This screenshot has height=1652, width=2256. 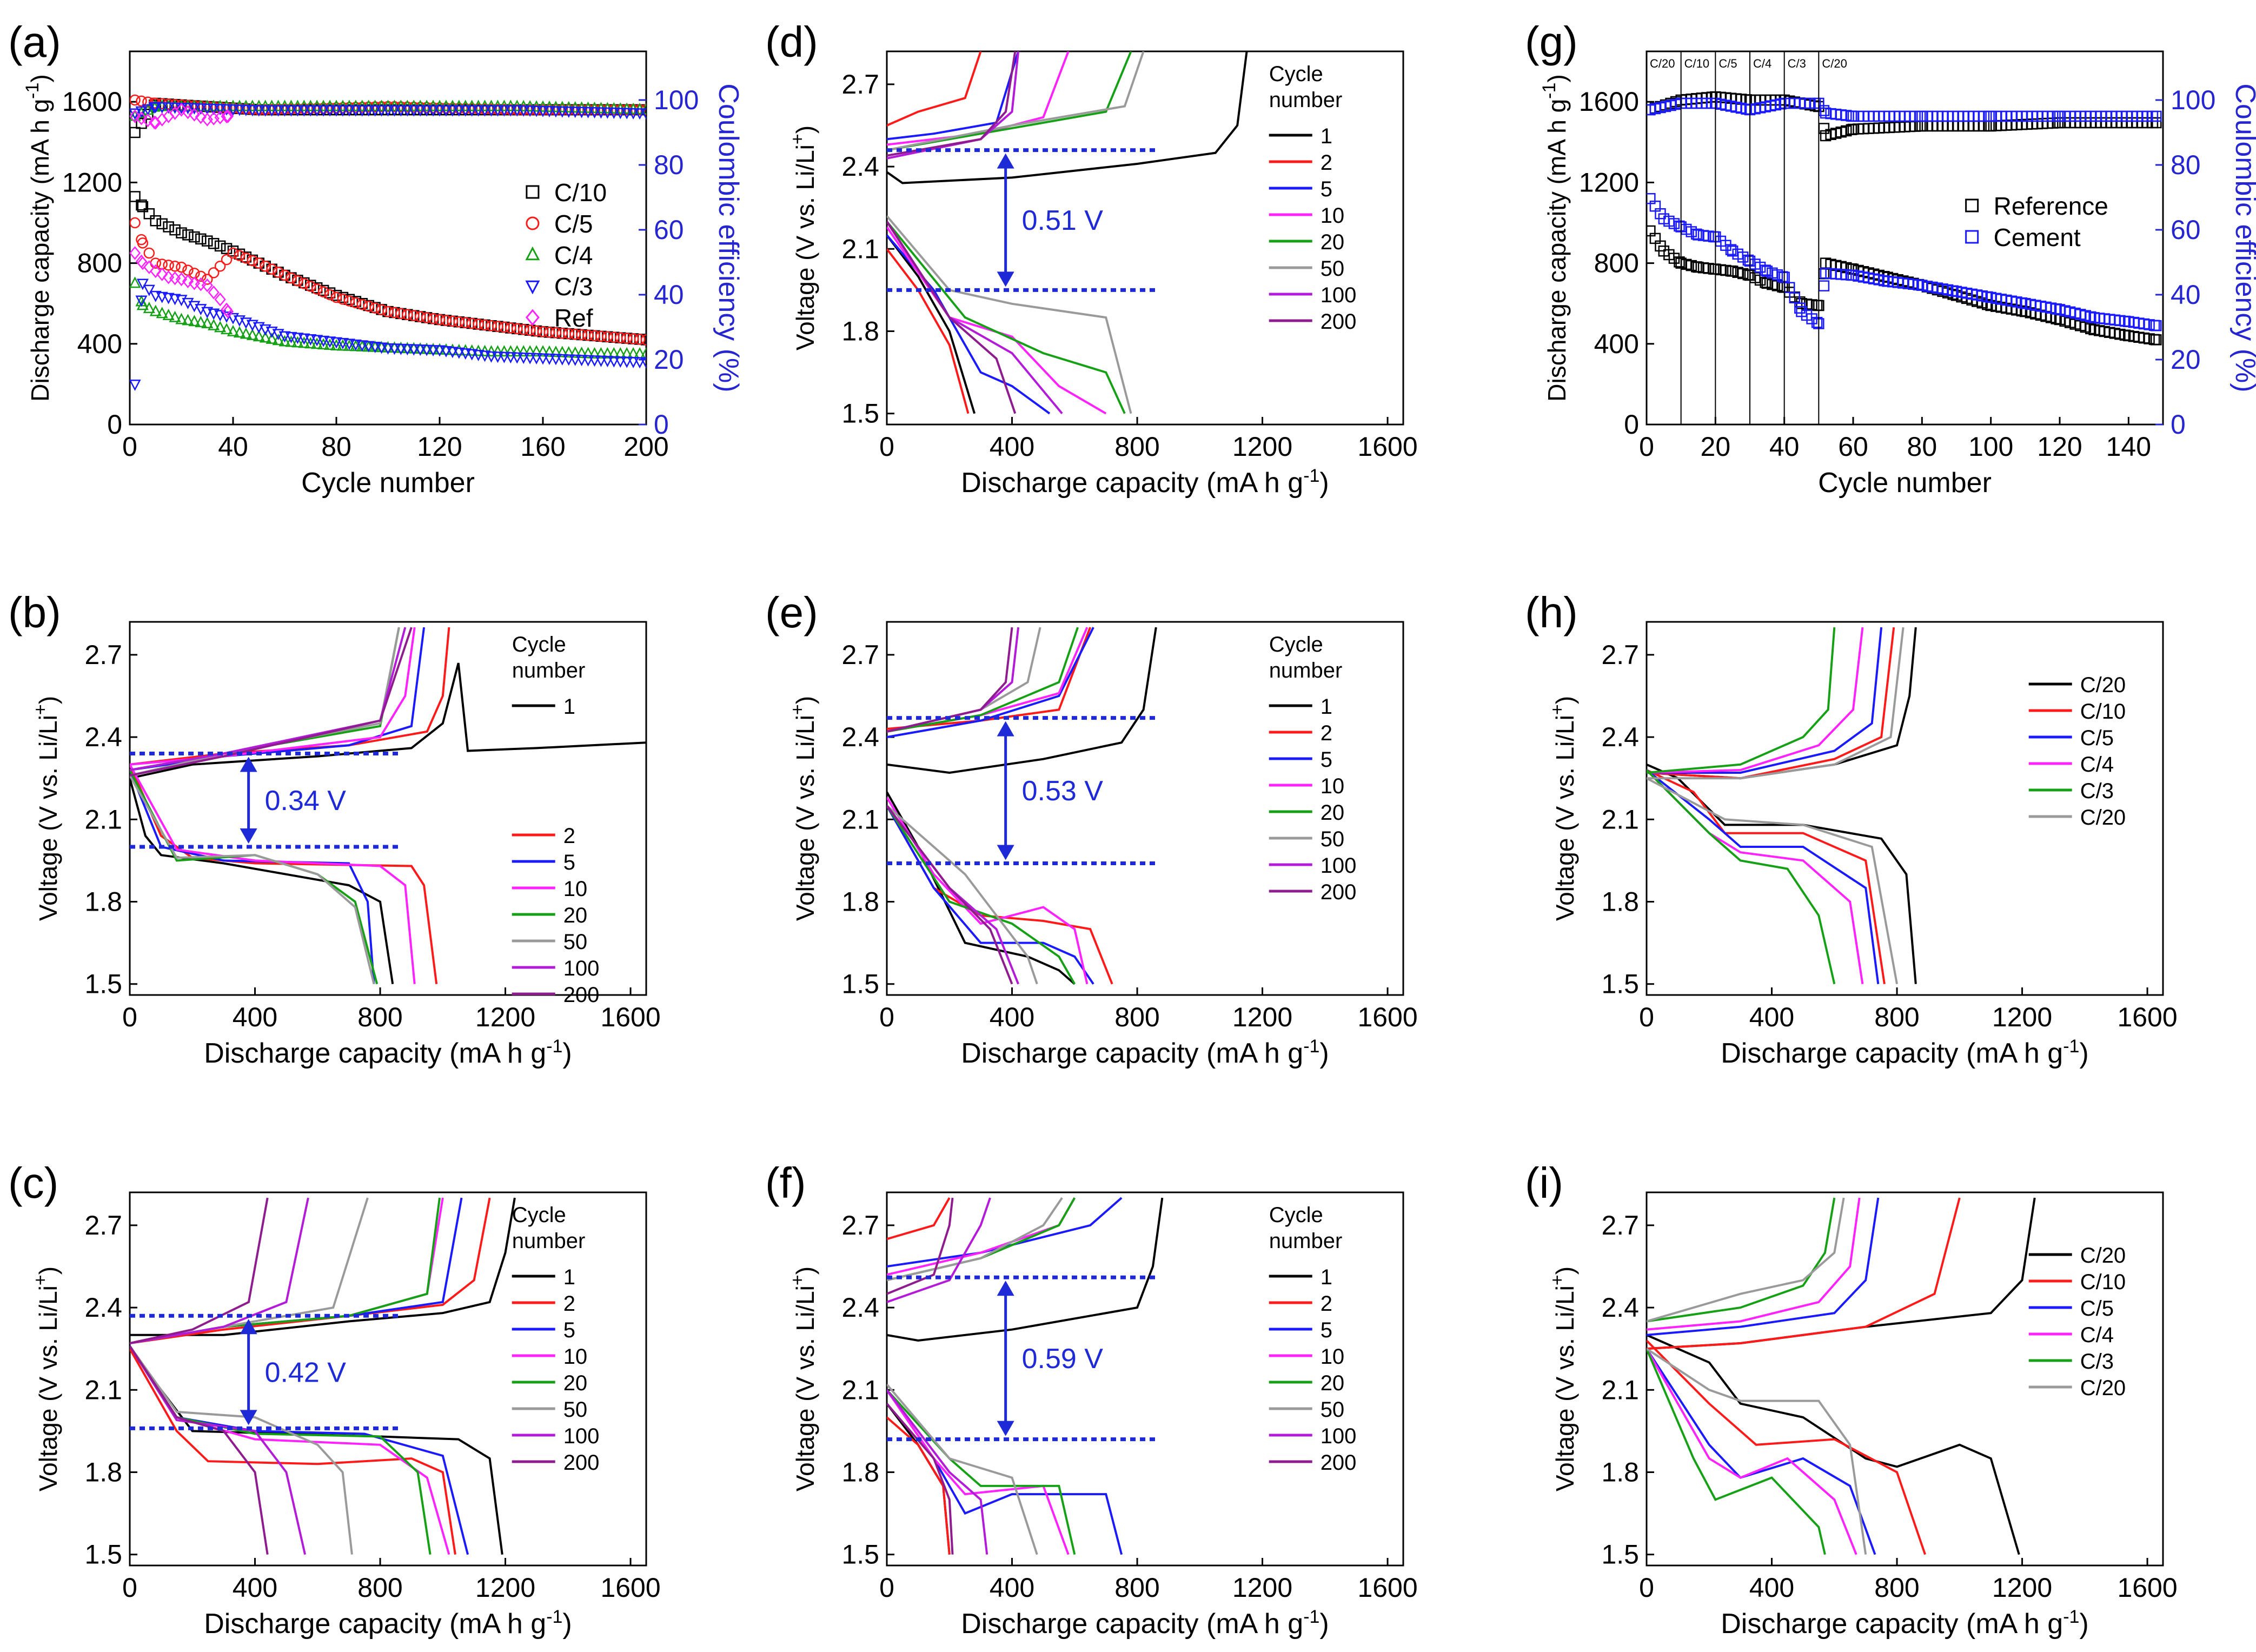 What do you see at coordinates (1326, 760) in the screenshot?
I see `legend-entry: 5` at bounding box center [1326, 760].